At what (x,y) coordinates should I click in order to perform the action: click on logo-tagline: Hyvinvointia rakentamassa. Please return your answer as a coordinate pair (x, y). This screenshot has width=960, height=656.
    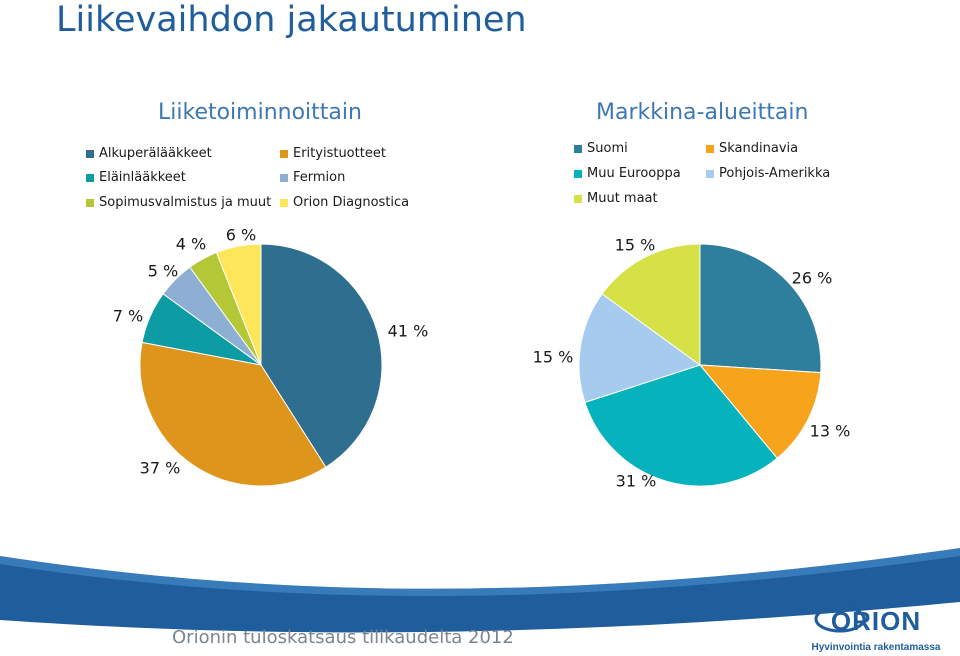
    Looking at the image, I should click on (876, 647).